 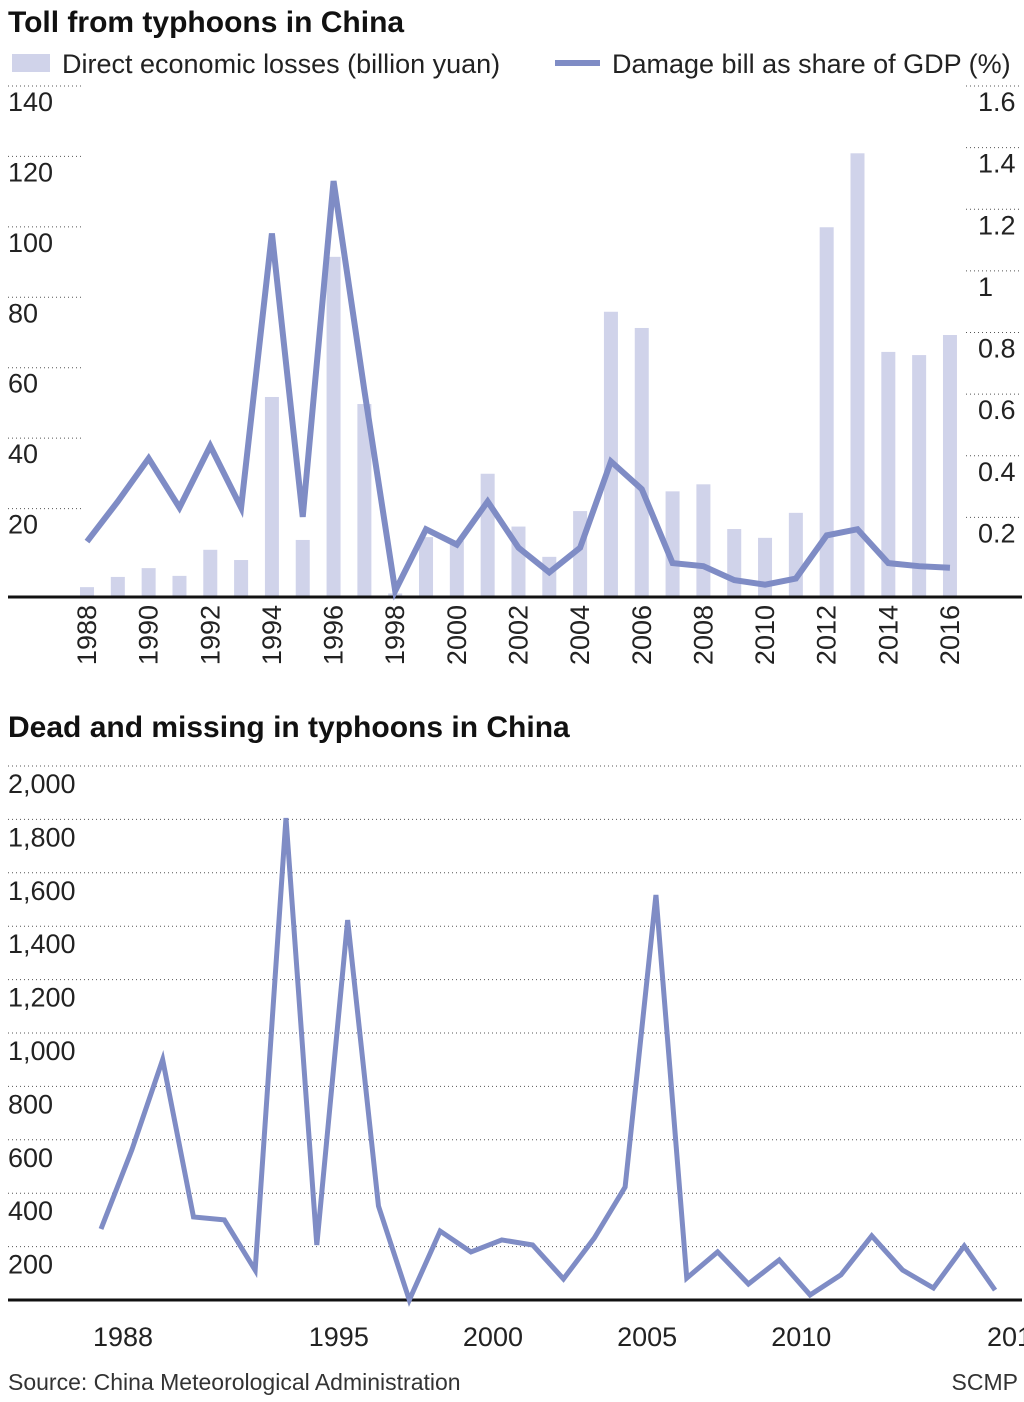 I want to click on x-tick-label: 1990, so click(x=149, y=635).